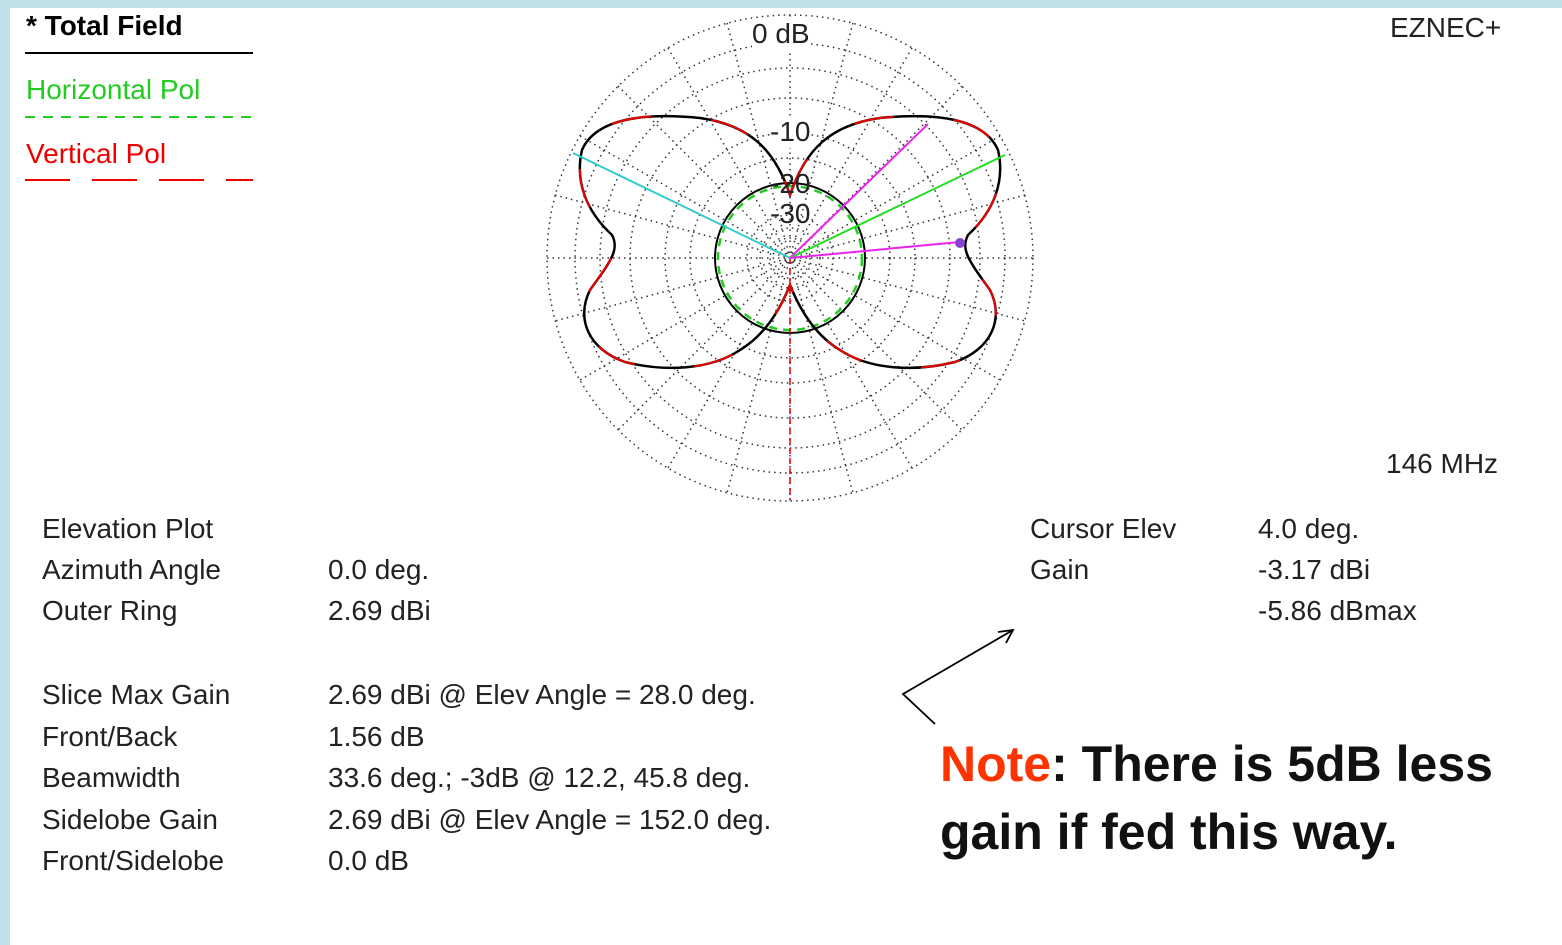 This screenshot has height=945, width=1562. Describe the element at coordinates (368, 860) in the screenshot. I see `row-value: 0.0 dB` at that location.